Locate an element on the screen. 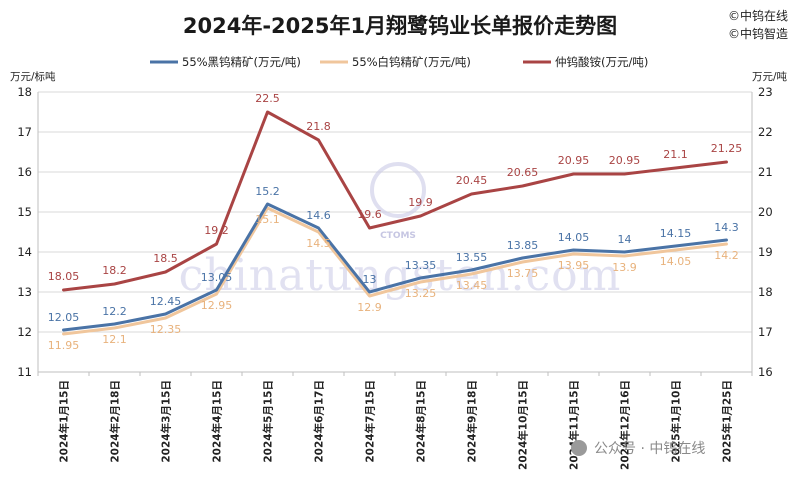  left-tick-label: 14 is located at coordinates (24, 252).